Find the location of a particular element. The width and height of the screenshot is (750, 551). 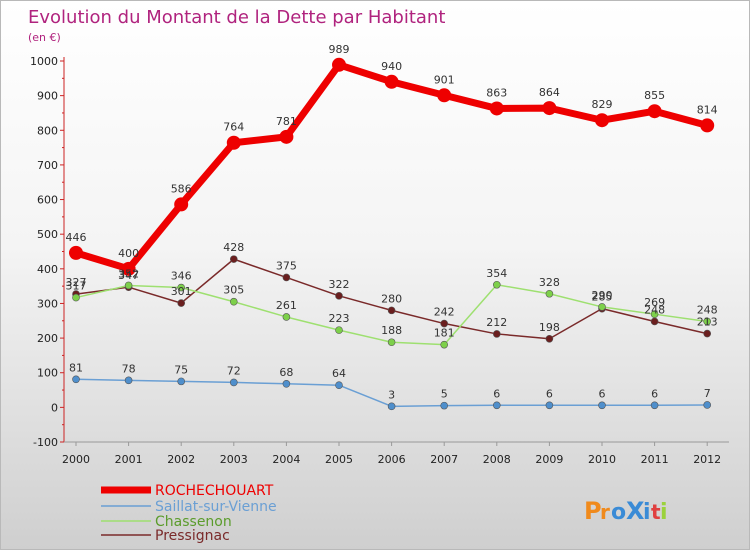

data-label: 327 is located at coordinates (76, 282).